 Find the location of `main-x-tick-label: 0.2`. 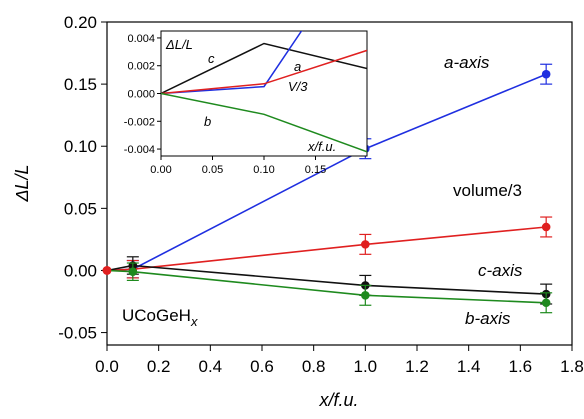

main-x-tick-label: 0.2 is located at coordinates (159, 366).